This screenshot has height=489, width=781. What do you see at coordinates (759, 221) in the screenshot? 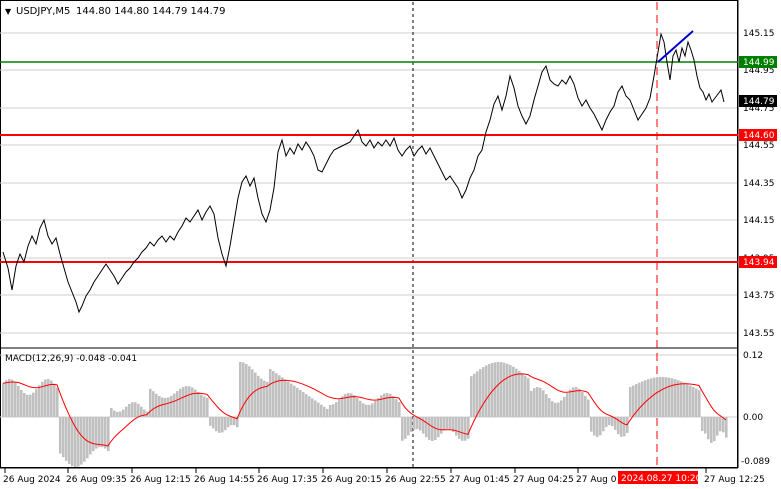
I see `price-tick: 144.15` at bounding box center [759, 221].